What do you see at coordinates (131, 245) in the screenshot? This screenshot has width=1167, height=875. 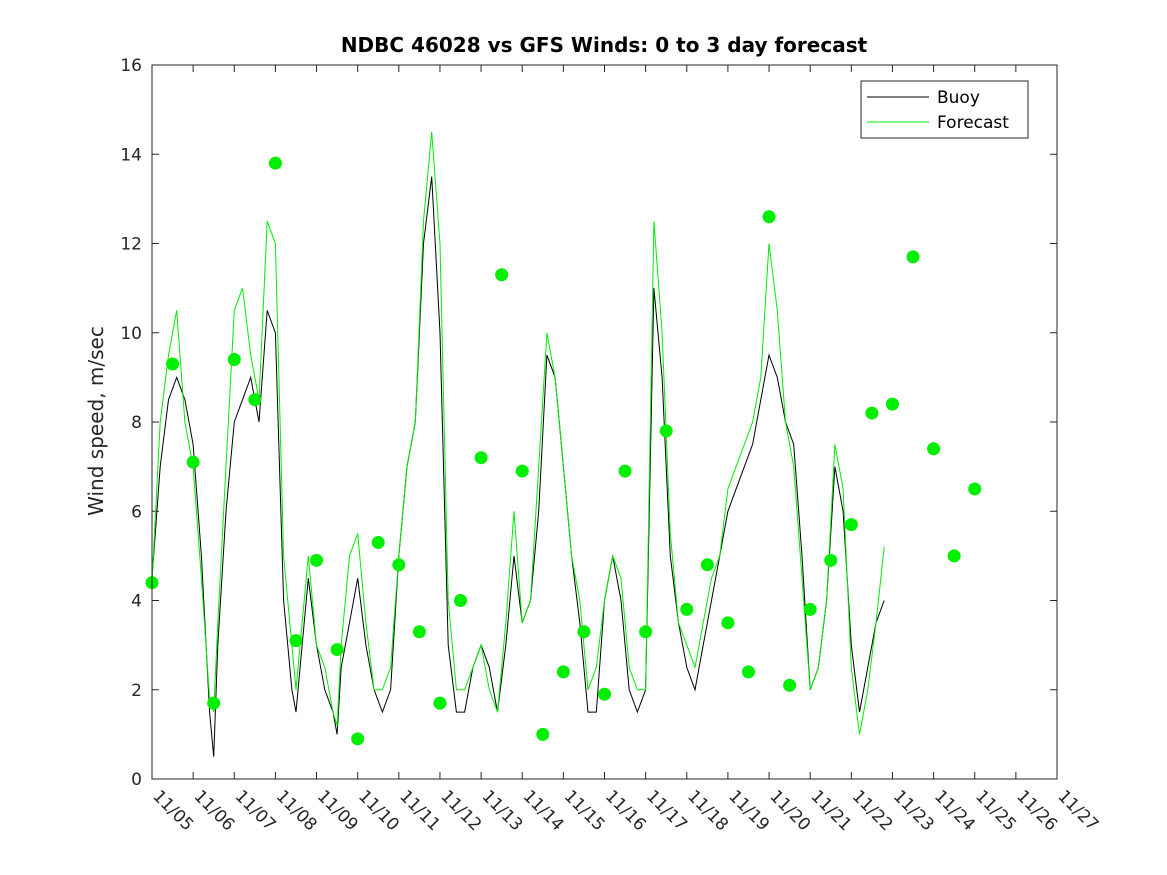 I see `y-tick-label: 12` at bounding box center [131, 245].